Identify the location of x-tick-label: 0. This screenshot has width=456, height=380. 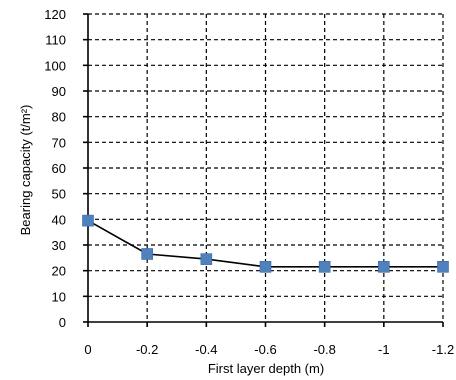
(87, 349).